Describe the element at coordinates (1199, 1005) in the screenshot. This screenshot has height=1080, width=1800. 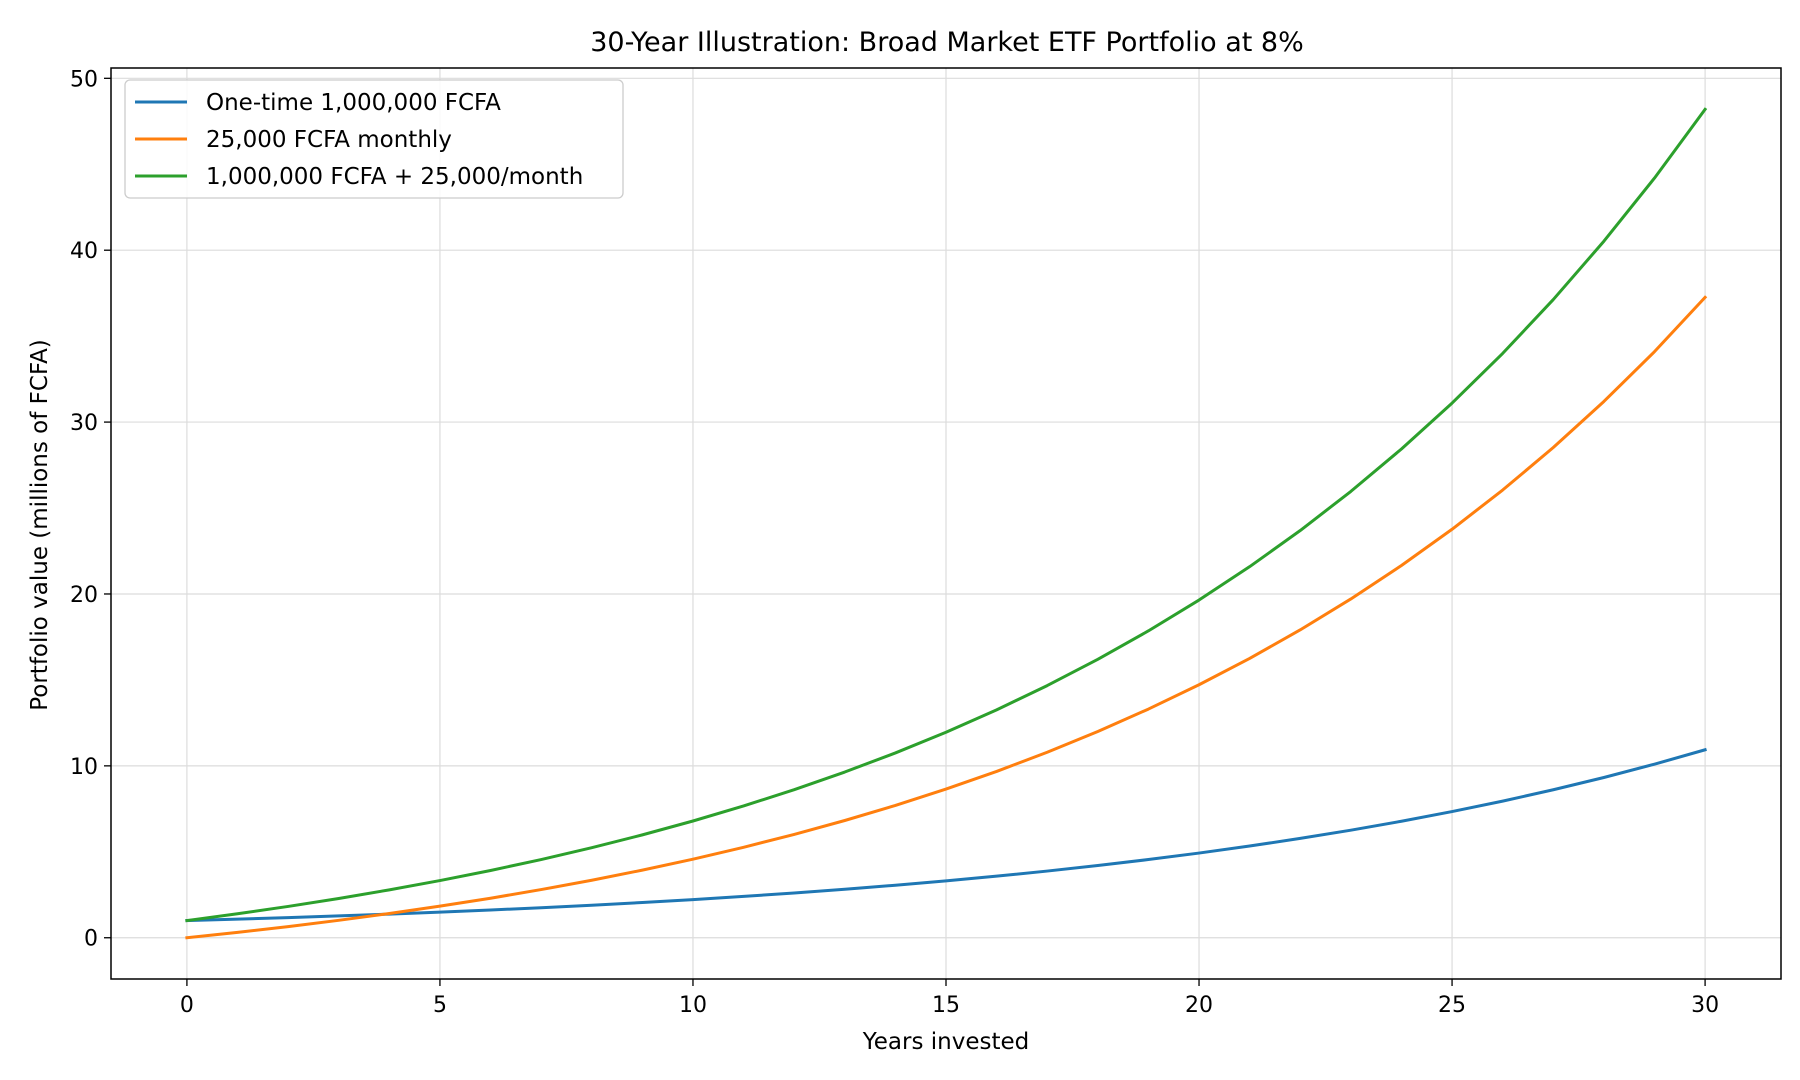
I see `x-tick-label: 20` at that location.